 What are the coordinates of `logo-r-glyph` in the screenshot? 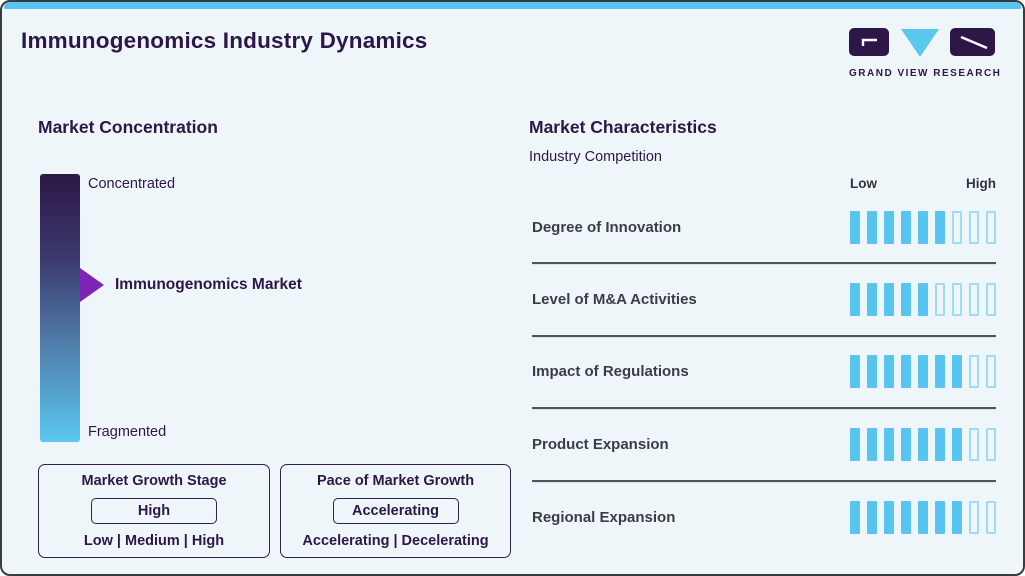 It's located at (974, 42).